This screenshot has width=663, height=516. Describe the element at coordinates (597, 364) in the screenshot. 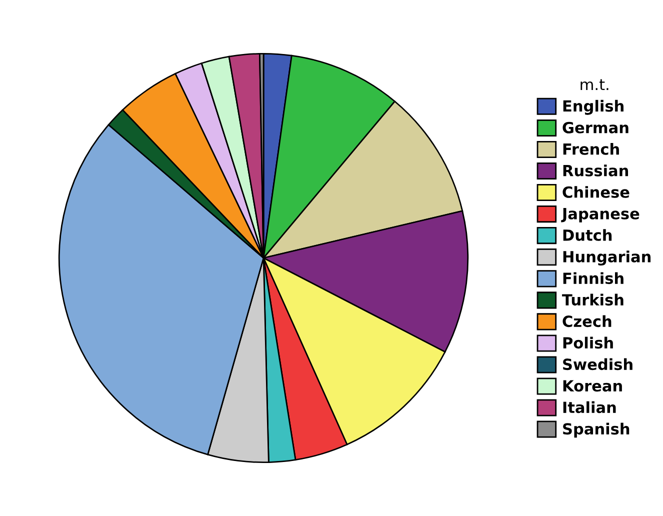

I see `legend-label: Swedish` at that location.